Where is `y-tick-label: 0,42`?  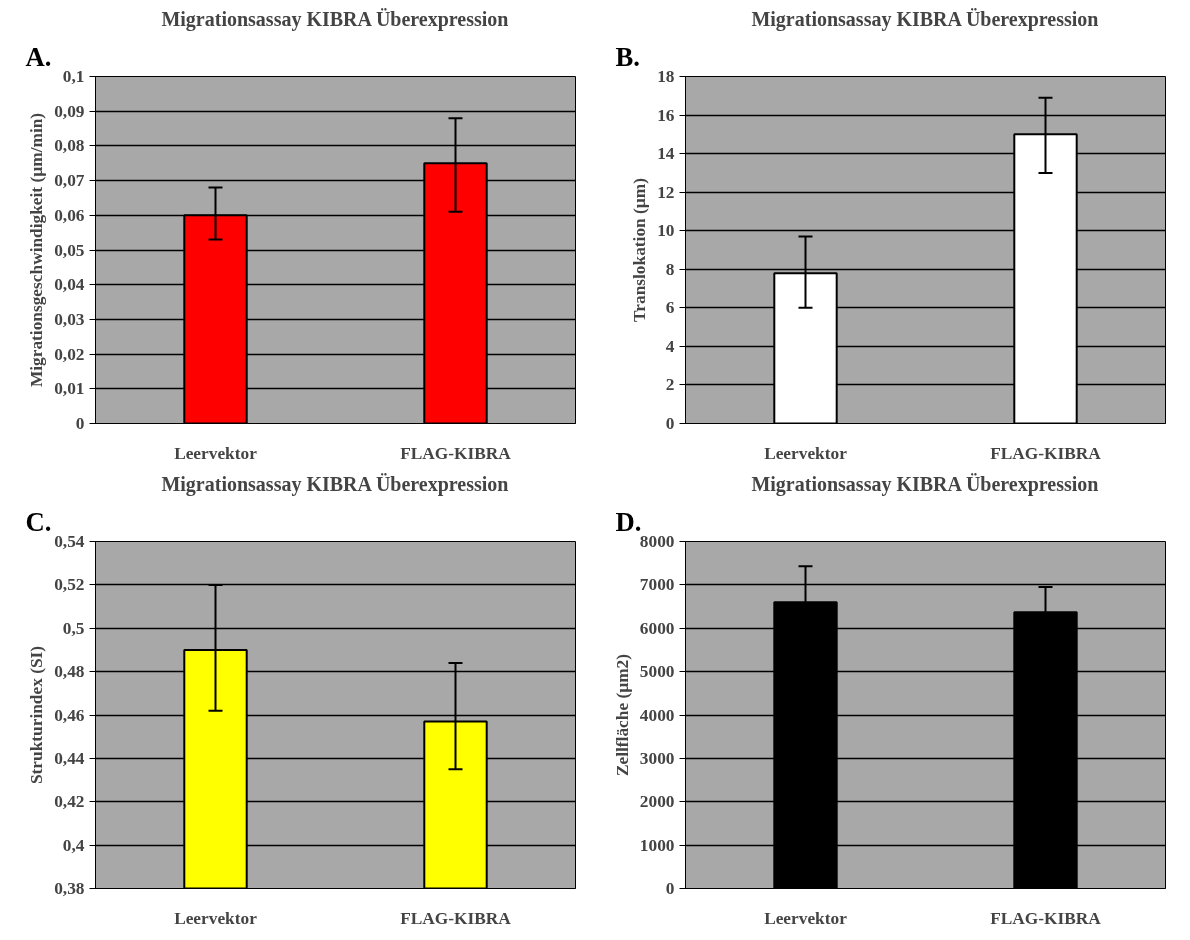
y-tick-label: 0,42 is located at coordinates (69, 802).